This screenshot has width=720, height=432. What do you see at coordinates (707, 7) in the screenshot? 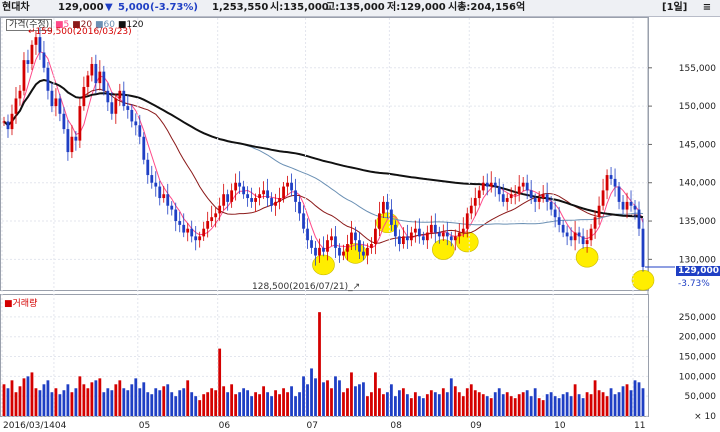
I see `menu-icon: ≡` at bounding box center [707, 7].